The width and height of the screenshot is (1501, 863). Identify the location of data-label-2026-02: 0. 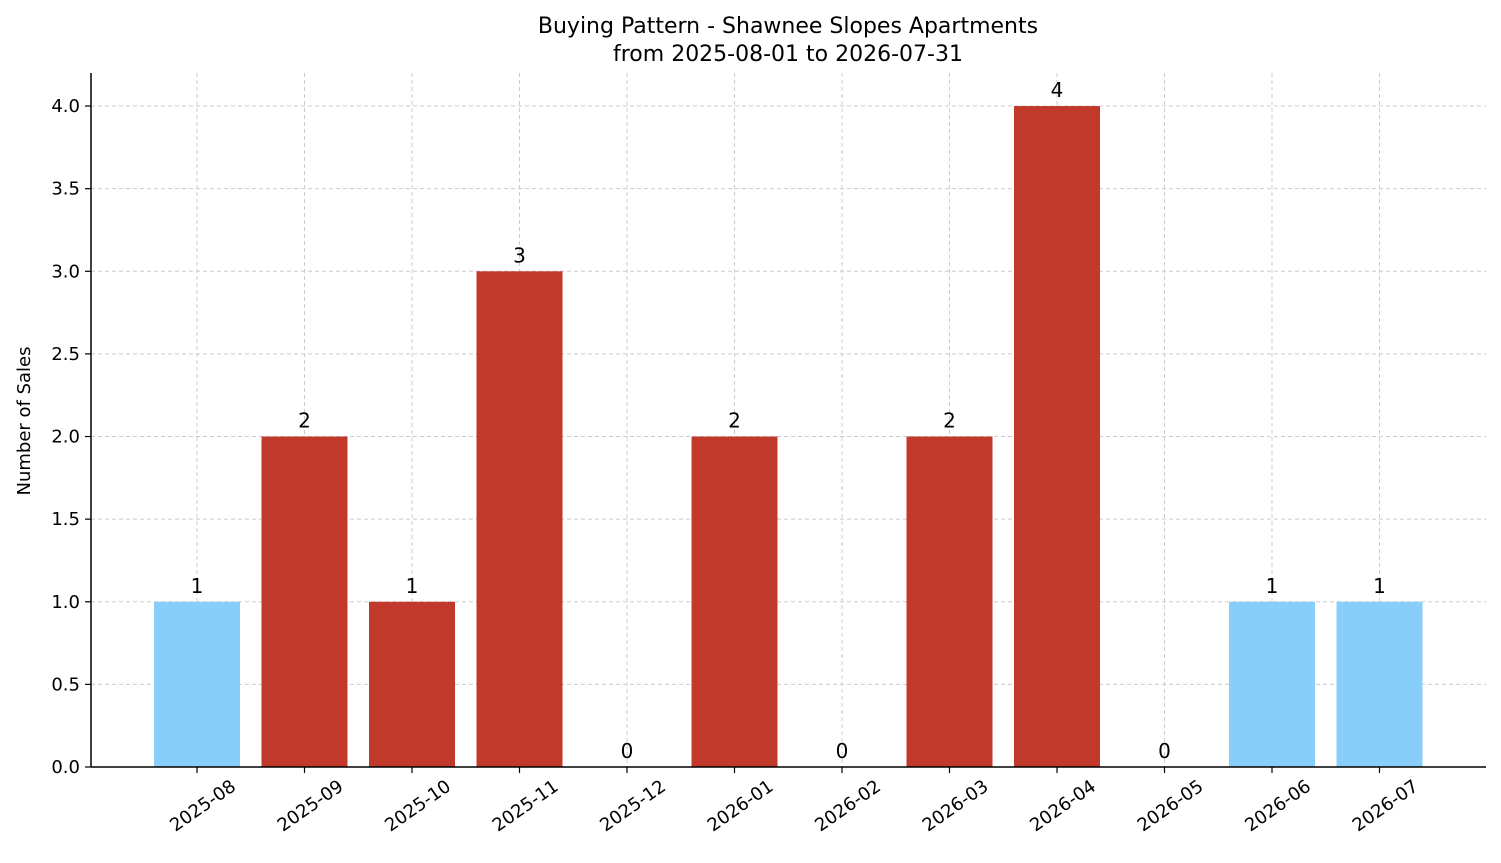
(842, 751).